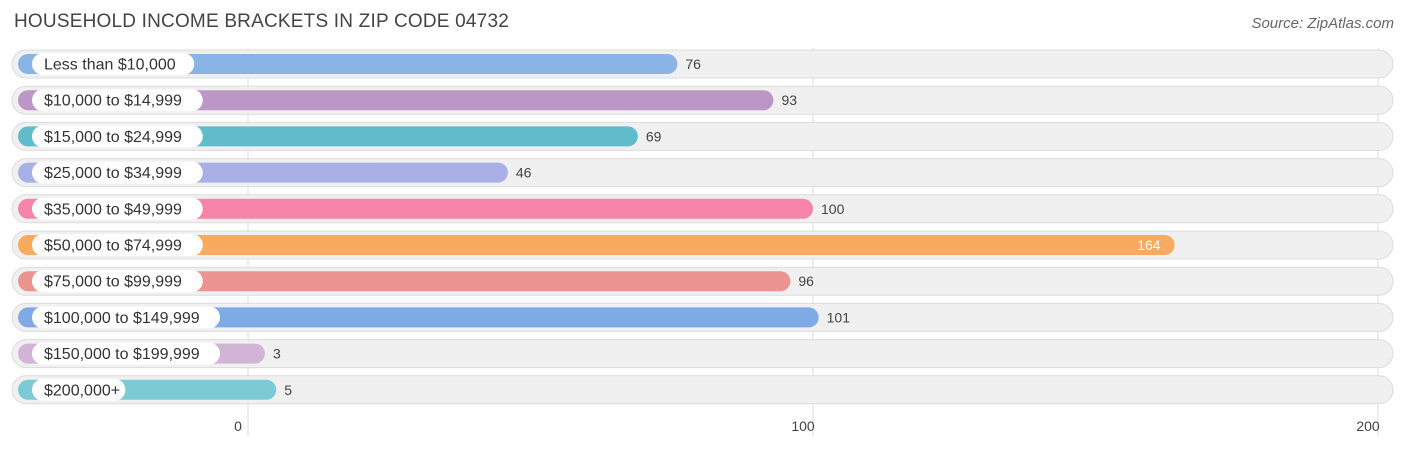  What do you see at coordinates (122, 318) in the screenshot?
I see `category-label: $100,000 to $149,999` at bounding box center [122, 318].